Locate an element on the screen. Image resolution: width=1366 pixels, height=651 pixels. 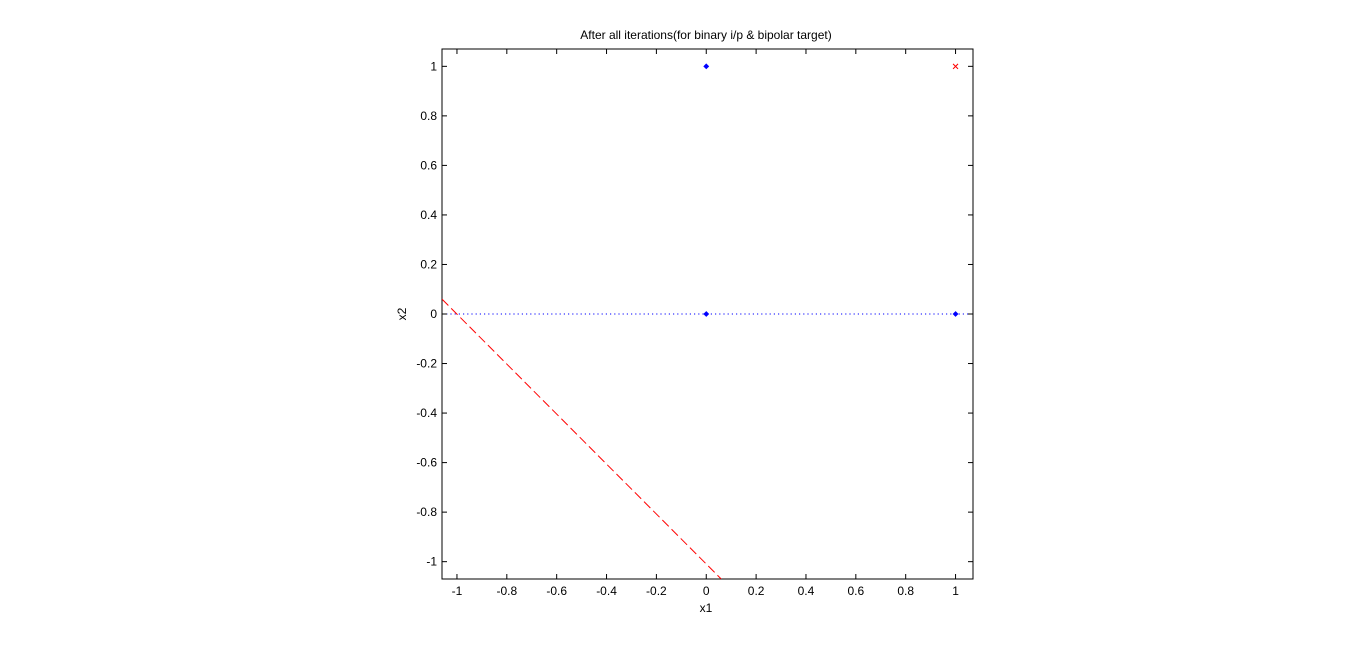
y-axis-label: x2 is located at coordinates (402, 313).